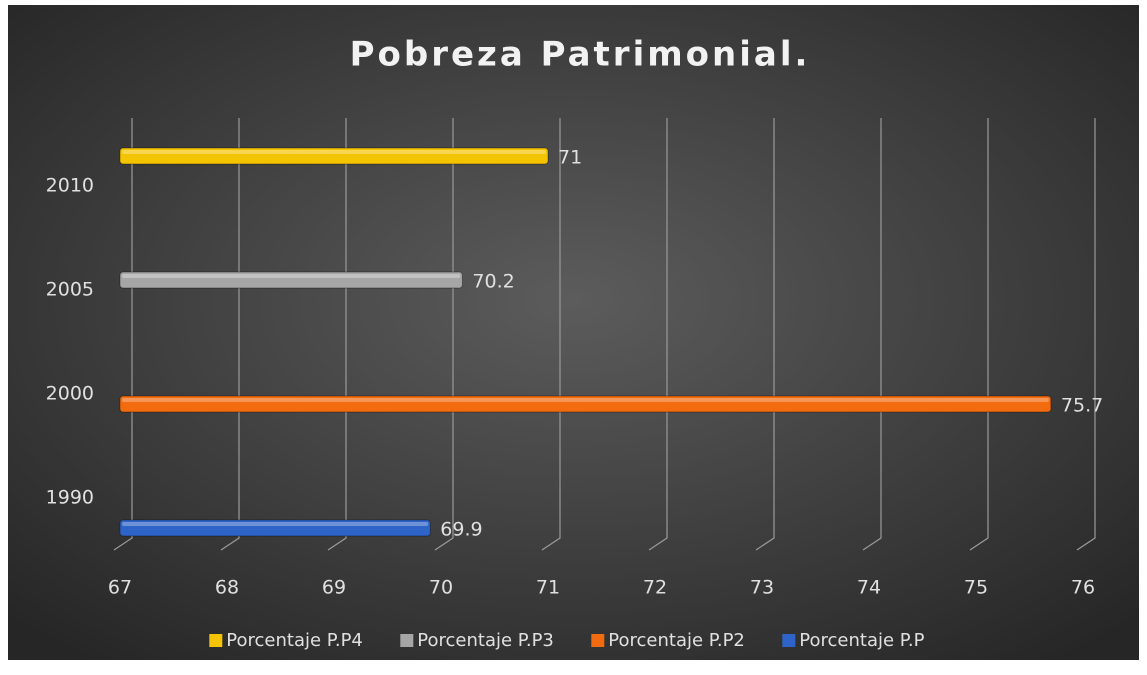 This screenshot has width=1147, height=675. I want to click on x-tick-label: 75, so click(976, 588).